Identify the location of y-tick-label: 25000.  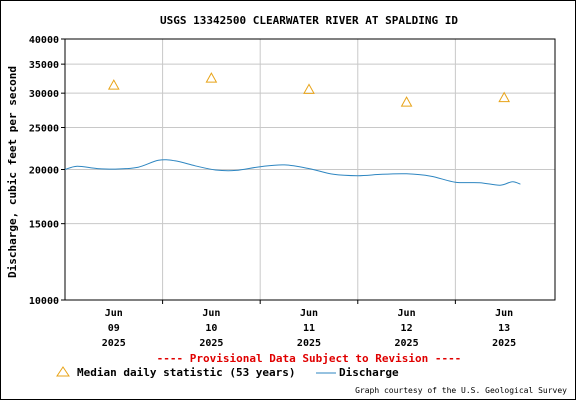
(44, 128).